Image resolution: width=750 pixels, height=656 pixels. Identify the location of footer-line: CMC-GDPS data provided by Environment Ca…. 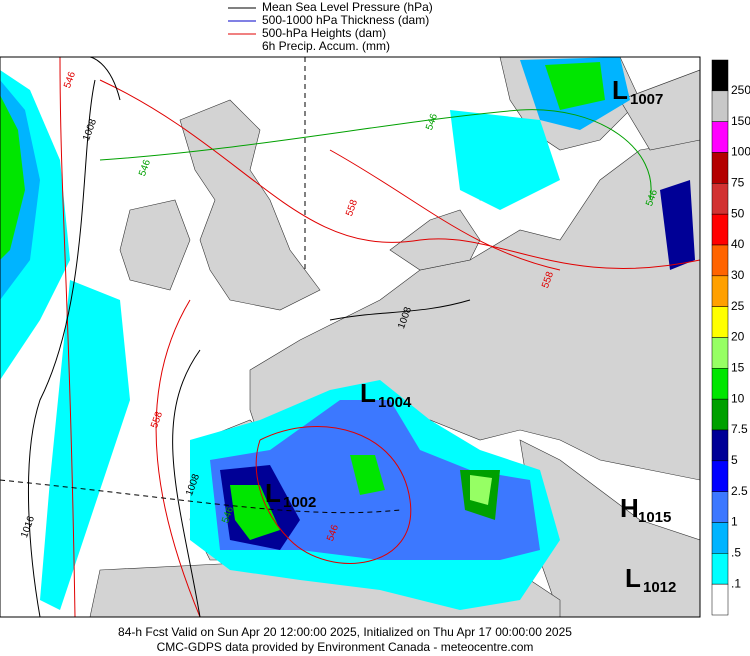
(345, 647).